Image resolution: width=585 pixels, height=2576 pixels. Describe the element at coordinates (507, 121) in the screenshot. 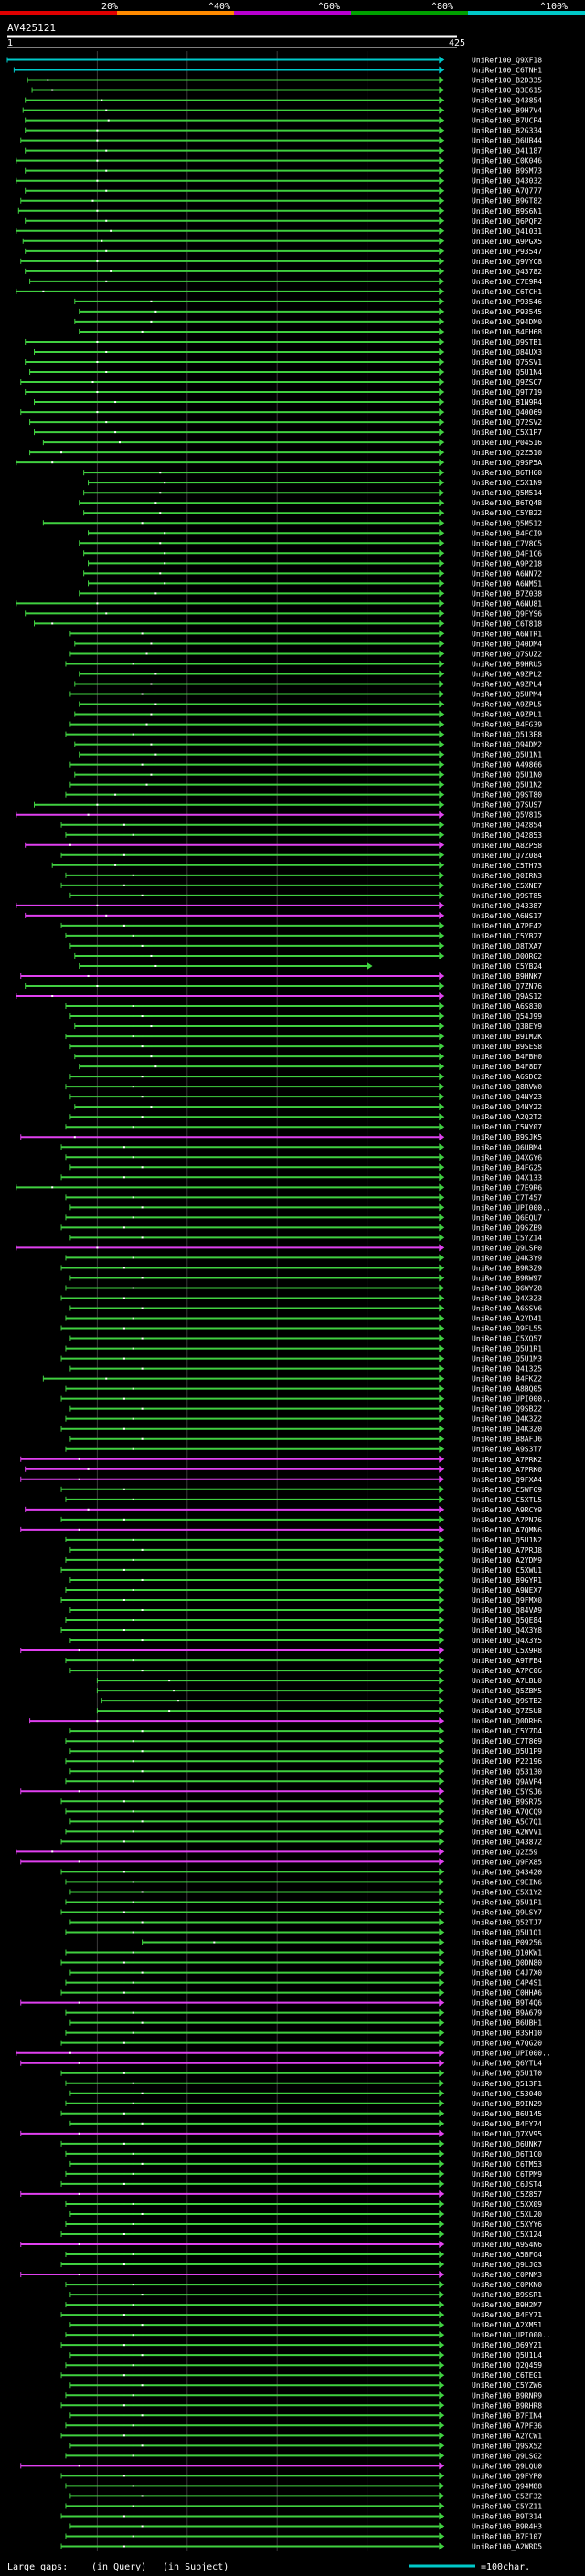

I see `hit-label: UniRef100_B7UCP4` at that location.